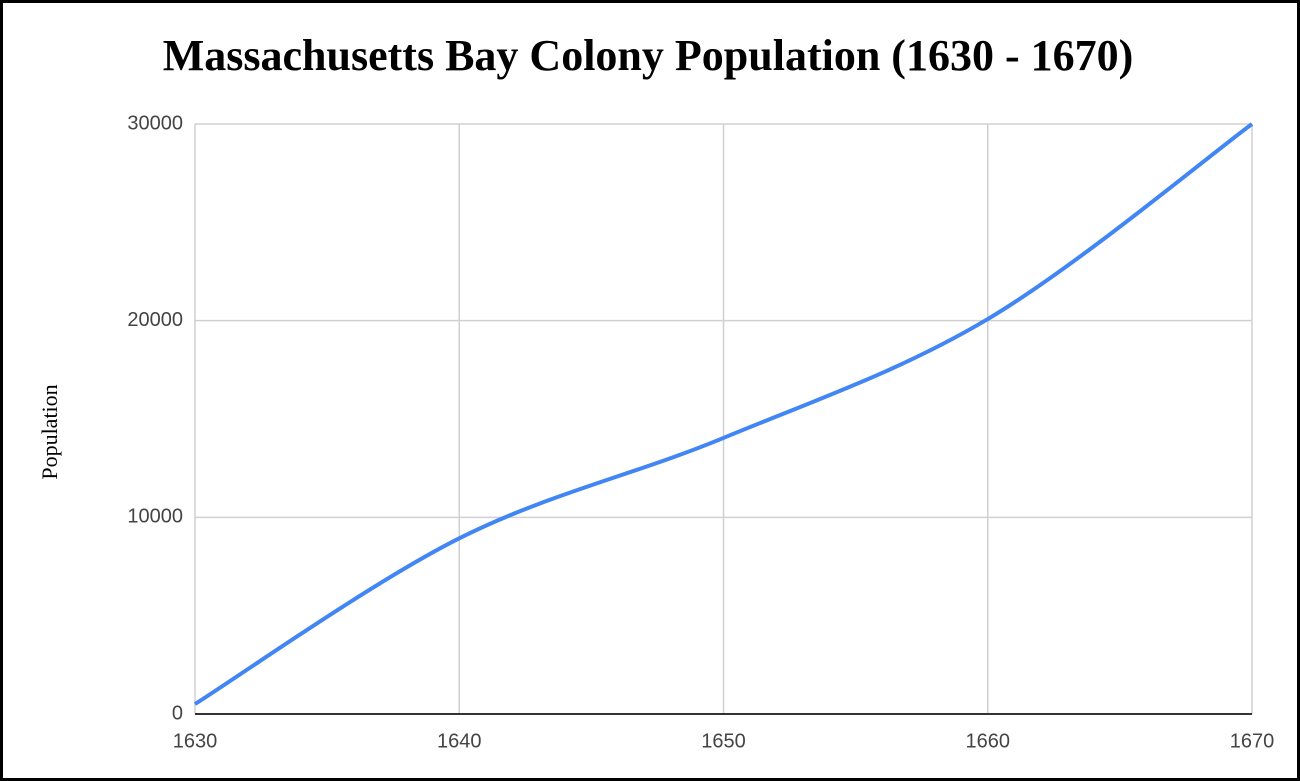  Describe the element at coordinates (723, 741) in the screenshot. I see `x-tick-label: 1650` at that location.